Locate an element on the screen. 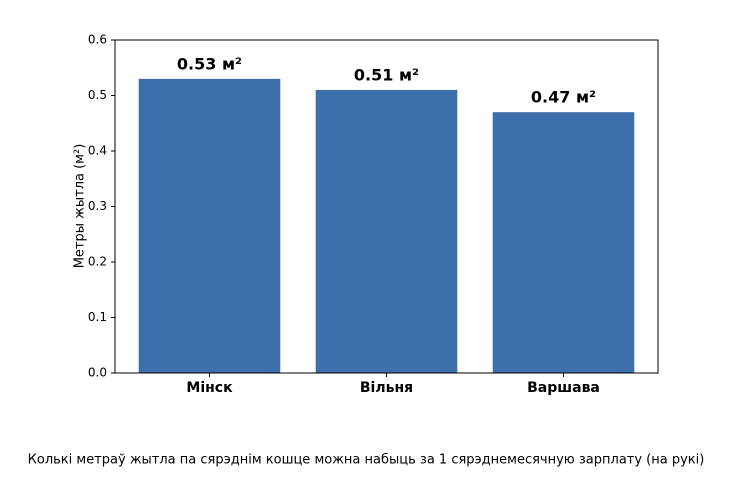 This screenshot has width=732, height=480. y-tick-label: 0.4 is located at coordinates (97, 151).